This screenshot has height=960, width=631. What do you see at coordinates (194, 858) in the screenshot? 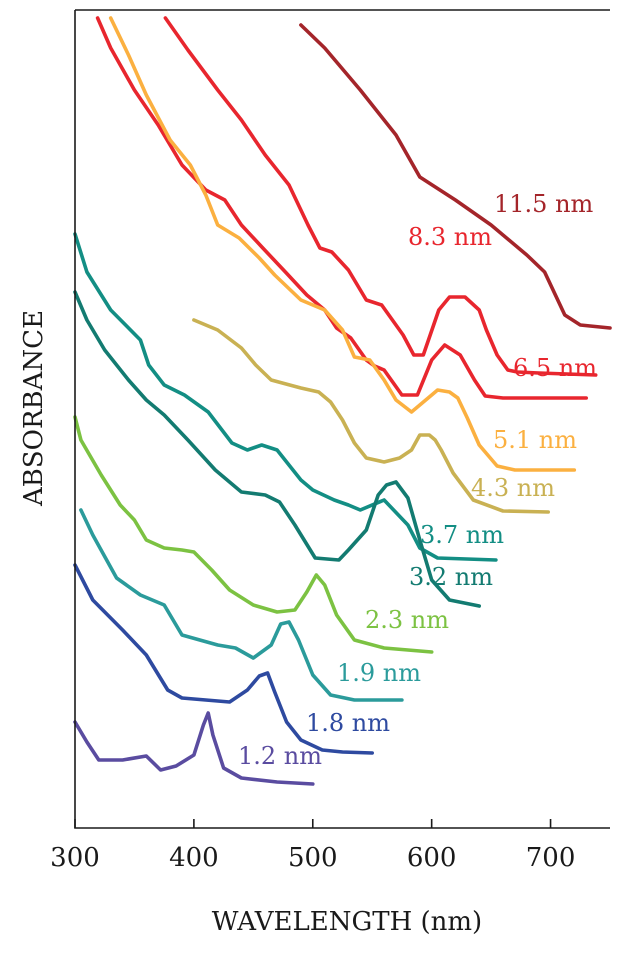
I see `x-tick-label: 400` at bounding box center [194, 858].